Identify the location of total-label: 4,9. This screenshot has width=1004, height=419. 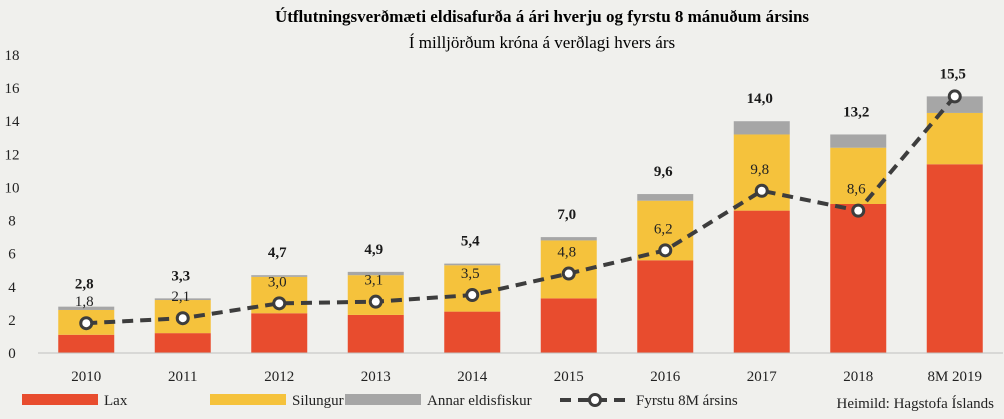
(373, 250).